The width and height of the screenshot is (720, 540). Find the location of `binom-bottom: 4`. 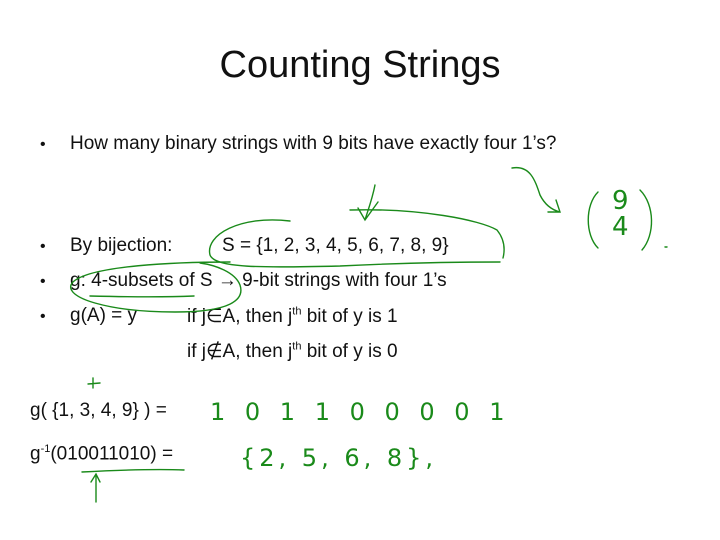

binom-bottom: 4 is located at coordinates (620, 227).